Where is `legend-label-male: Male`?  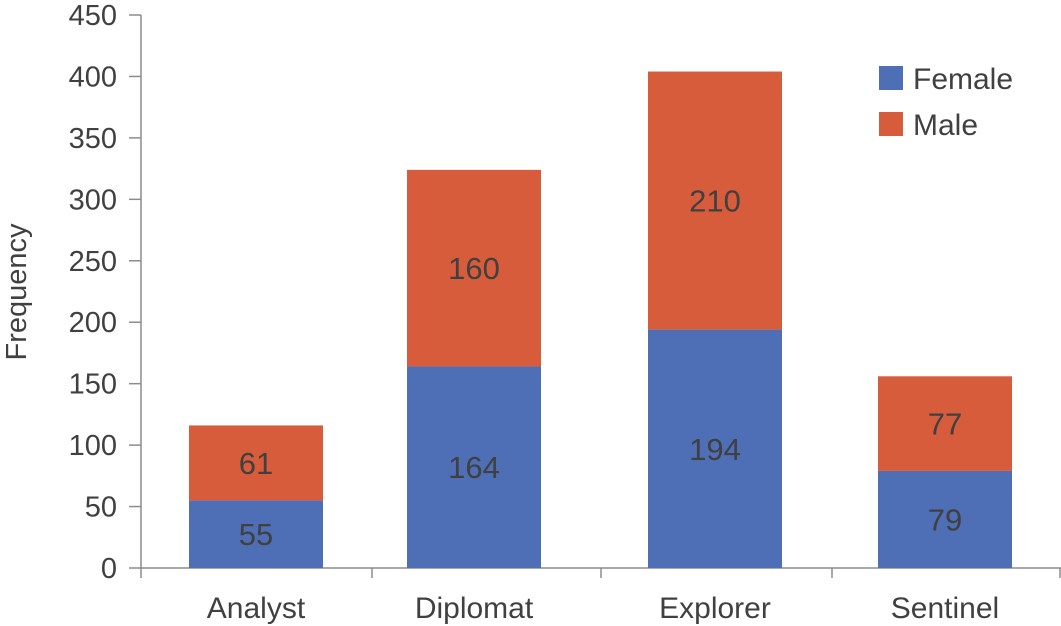 legend-label-male: Male is located at coordinates (945, 125).